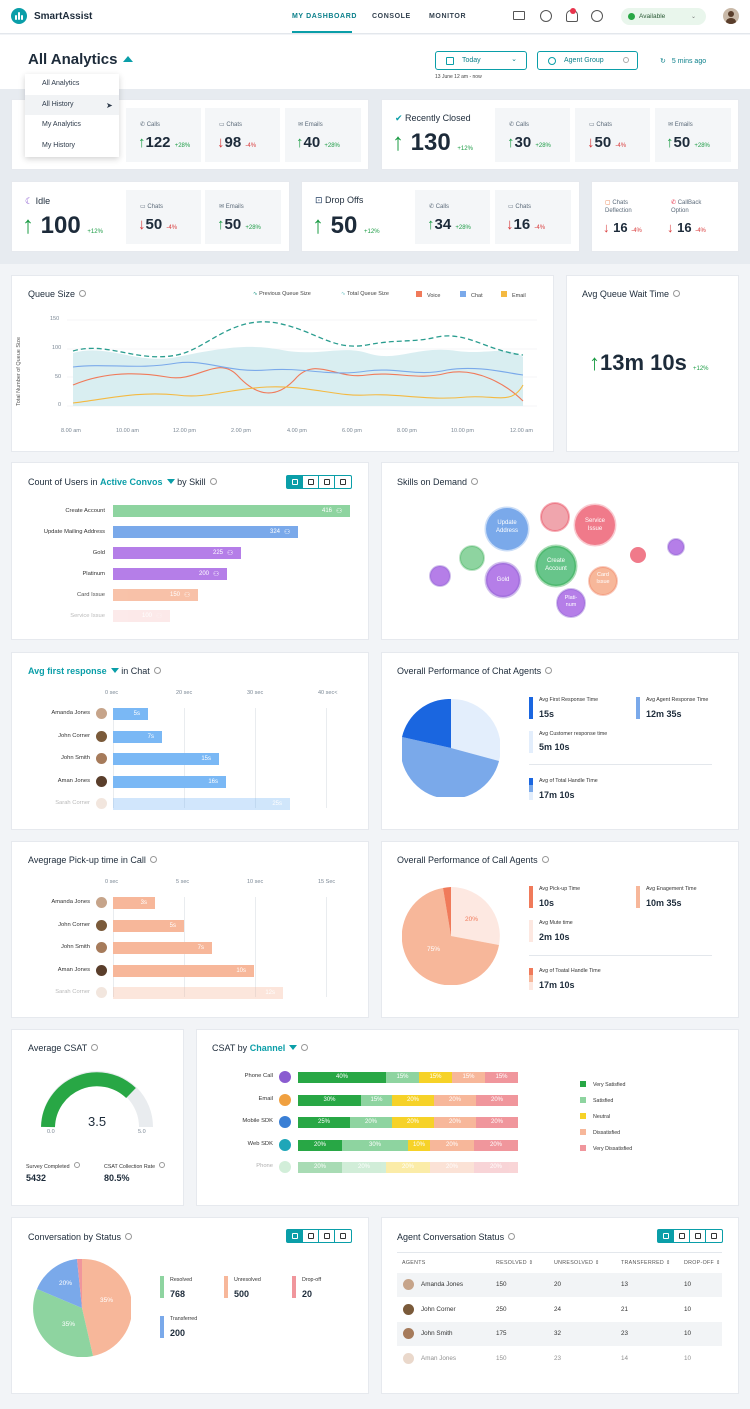 This screenshot has width=750, height=1409. I want to click on skill-label: Platinum, so click(93, 574).